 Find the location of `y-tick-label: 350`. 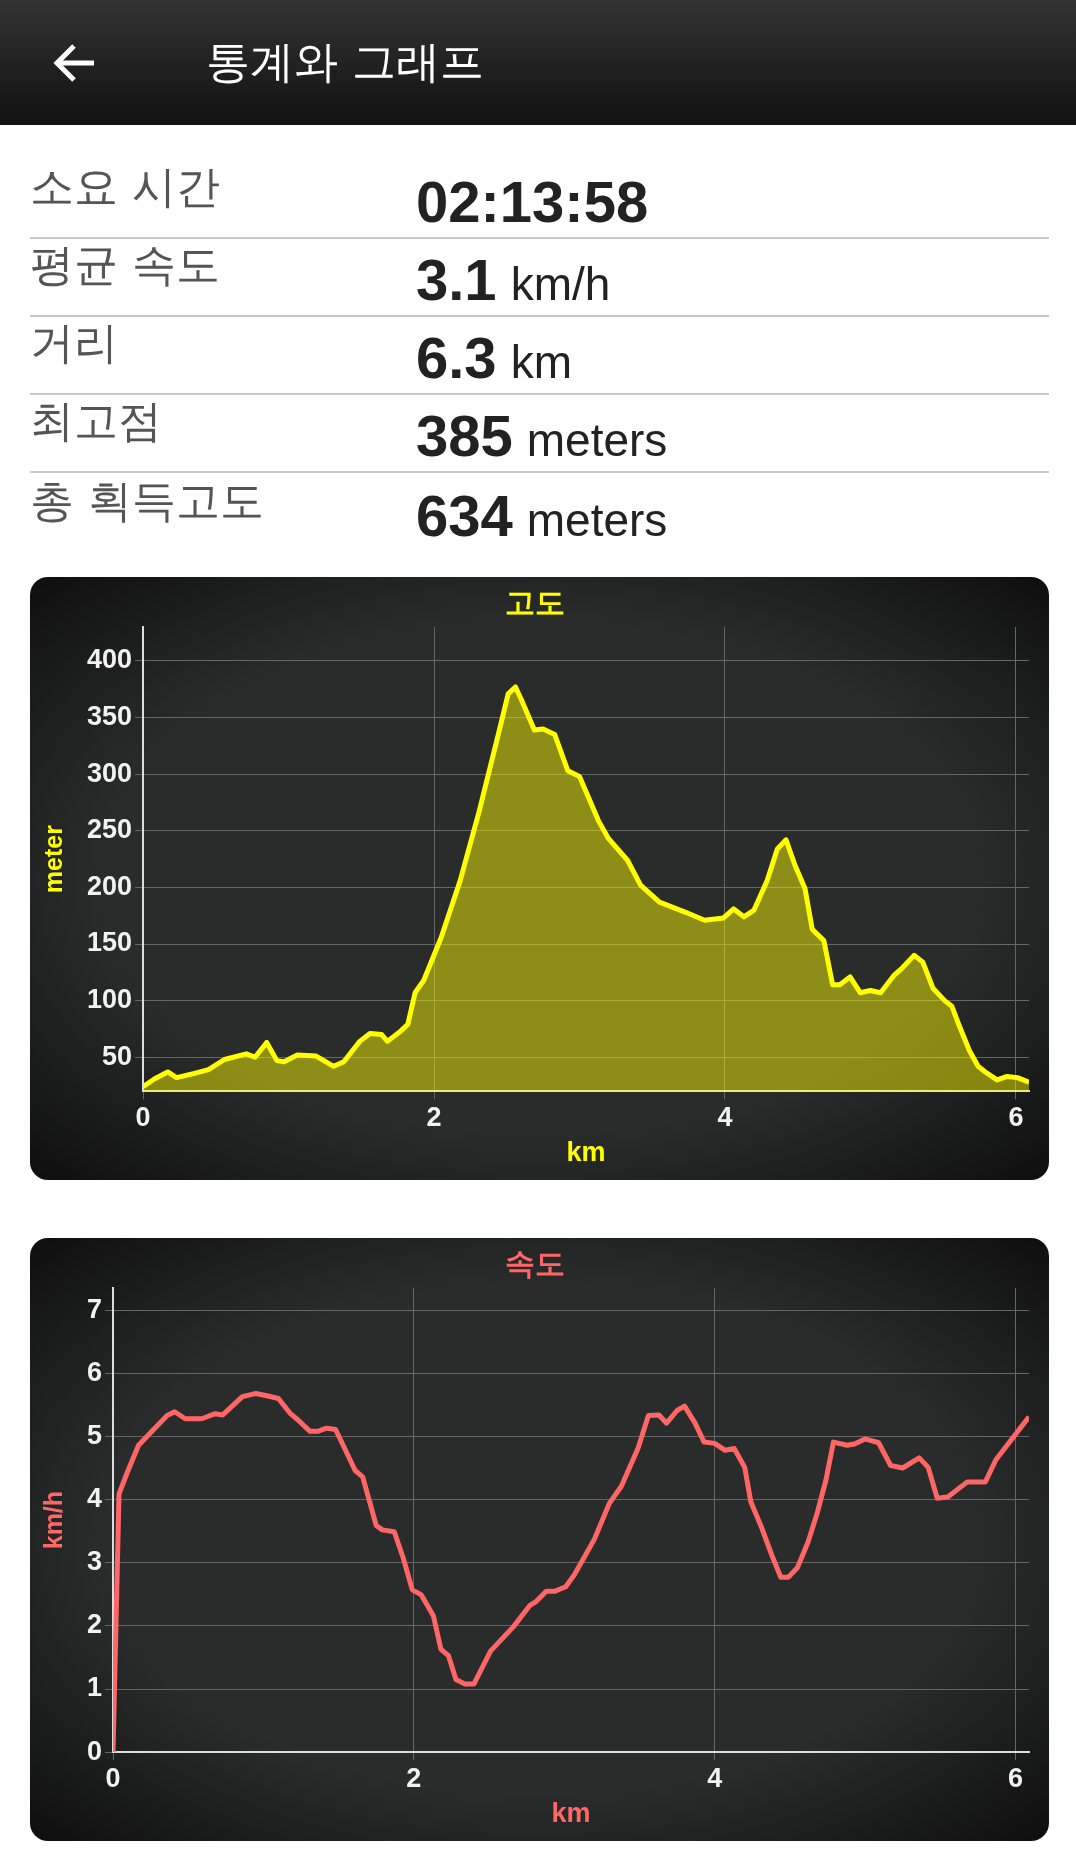

y-tick-label: 350 is located at coordinates (109, 716).